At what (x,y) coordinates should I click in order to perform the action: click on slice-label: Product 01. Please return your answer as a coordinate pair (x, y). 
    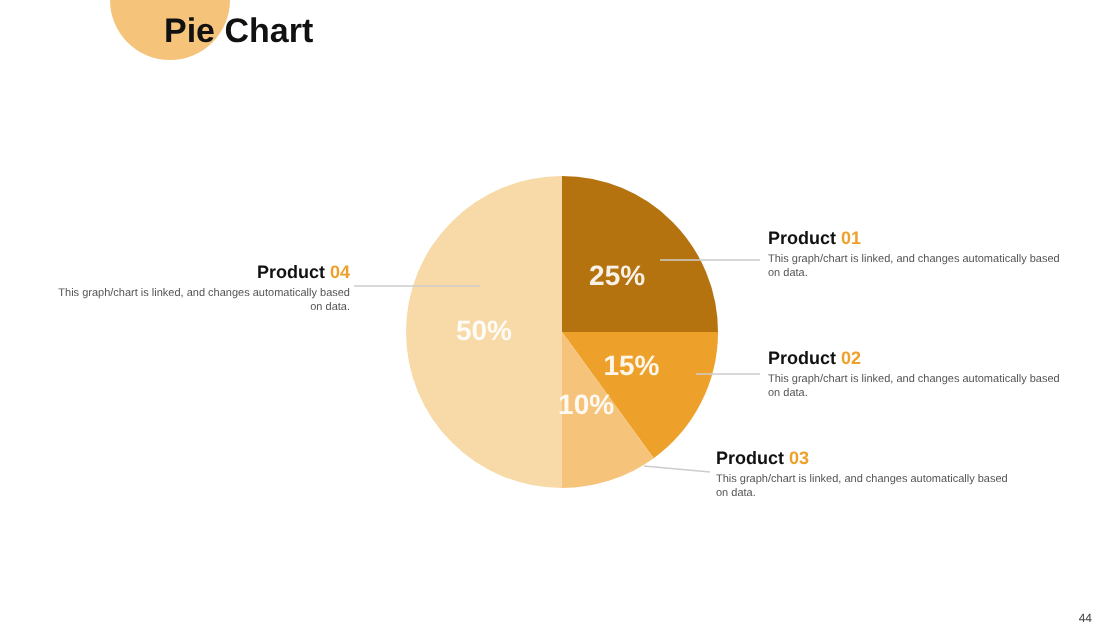
    Looking at the image, I should click on (816, 239).